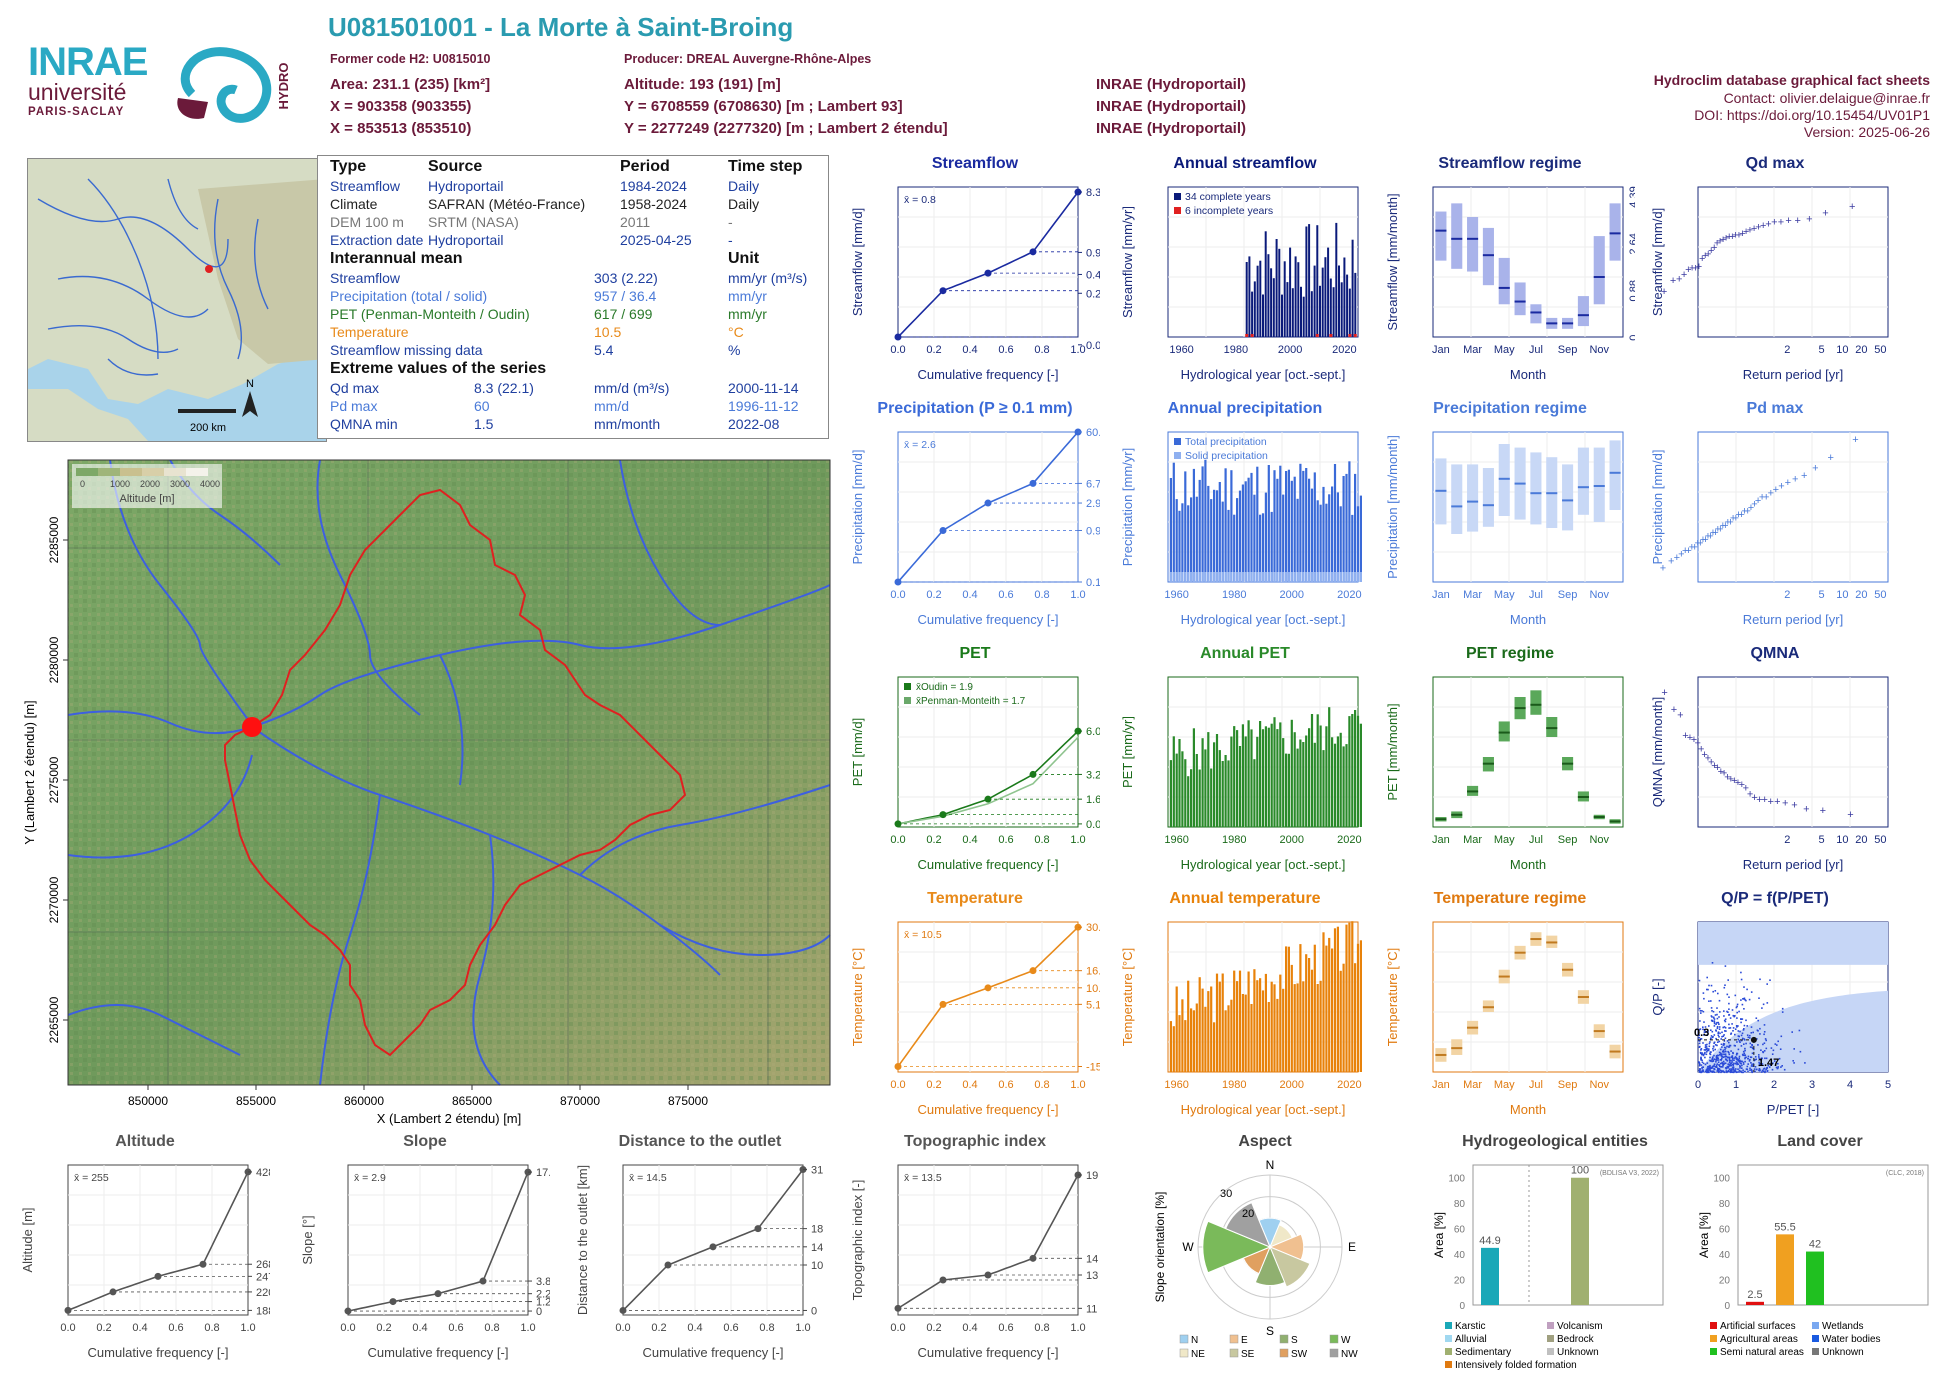  Describe the element at coordinates (263, 1173) in the screenshot. I see `right-tick: 428` at that location.